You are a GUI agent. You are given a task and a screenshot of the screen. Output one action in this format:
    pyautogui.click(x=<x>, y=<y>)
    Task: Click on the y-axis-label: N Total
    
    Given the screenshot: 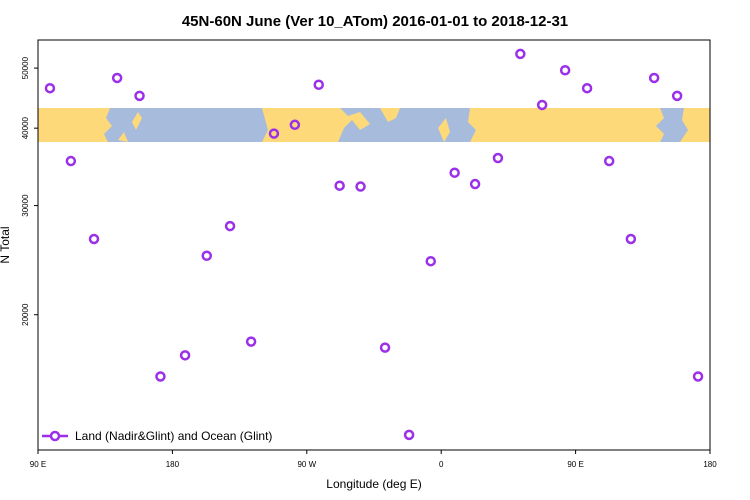 What is the action you would take?
    pyautogui.click(x=6, y=244)
    